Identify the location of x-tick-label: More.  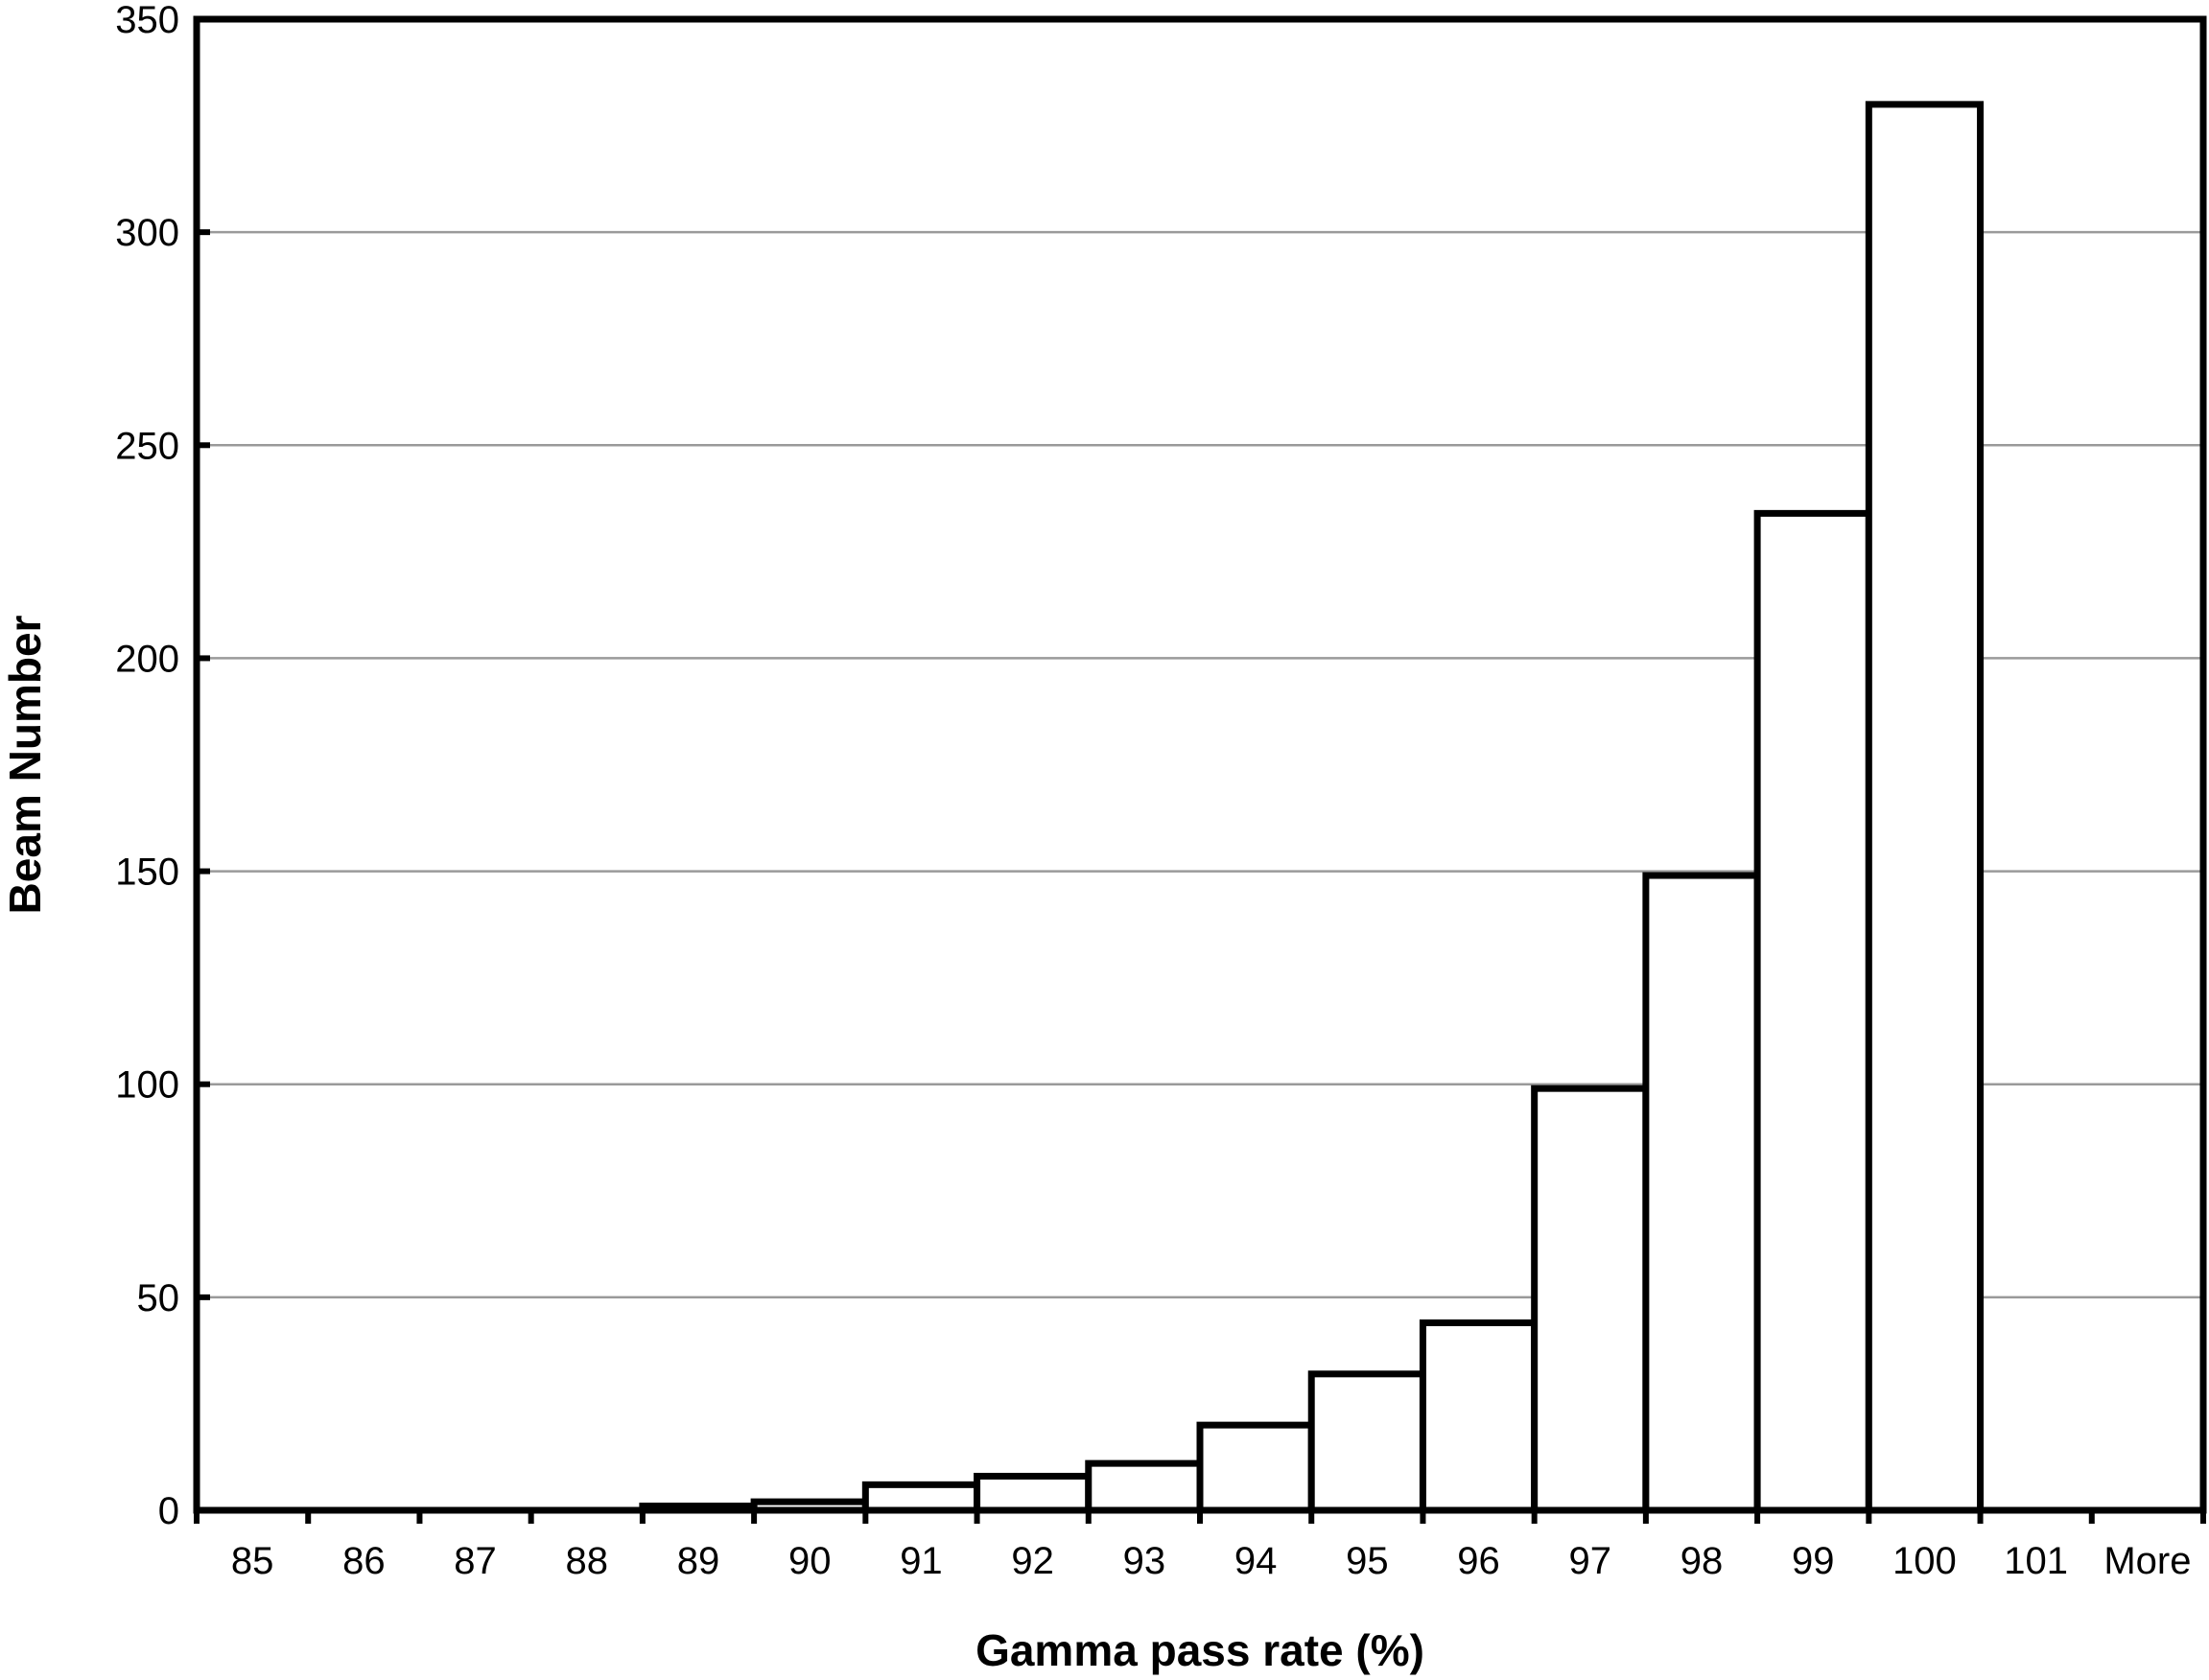
(2147, 1561).